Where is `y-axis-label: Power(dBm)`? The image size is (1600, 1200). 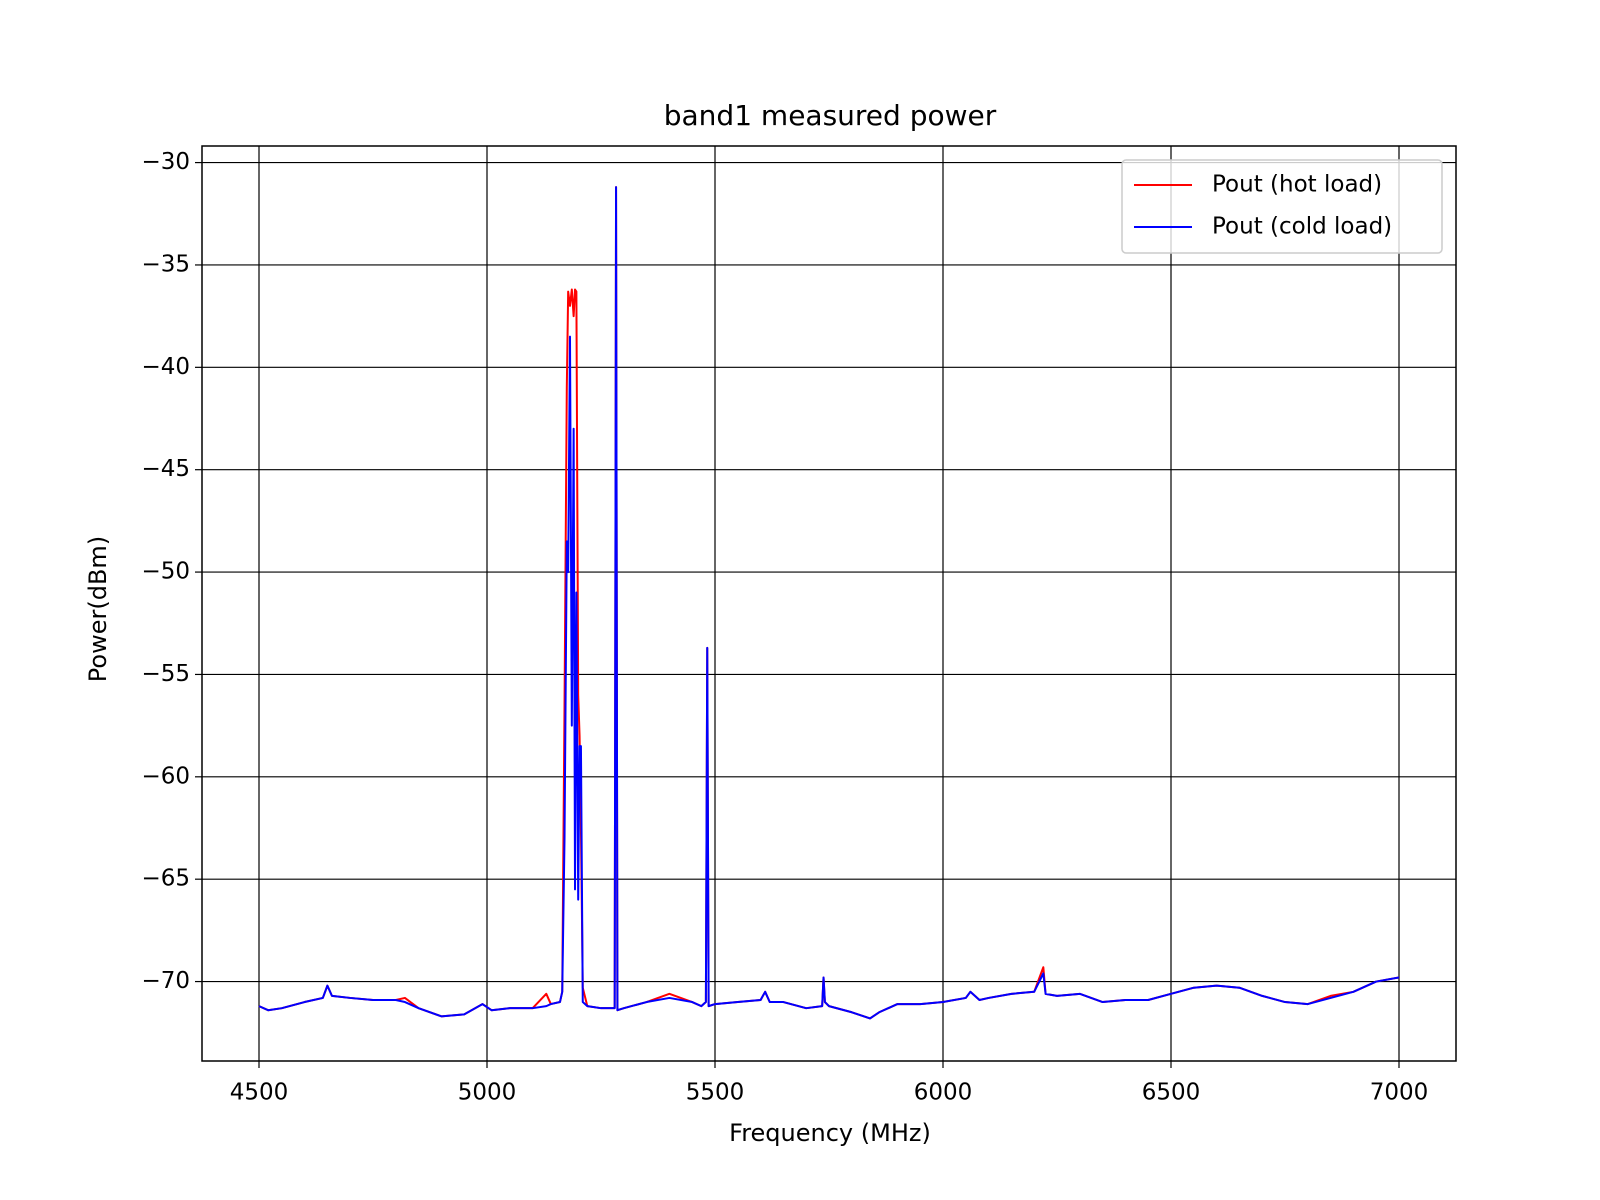 y-axis-label: Power(dBm) is located at coordinates (98, 609).